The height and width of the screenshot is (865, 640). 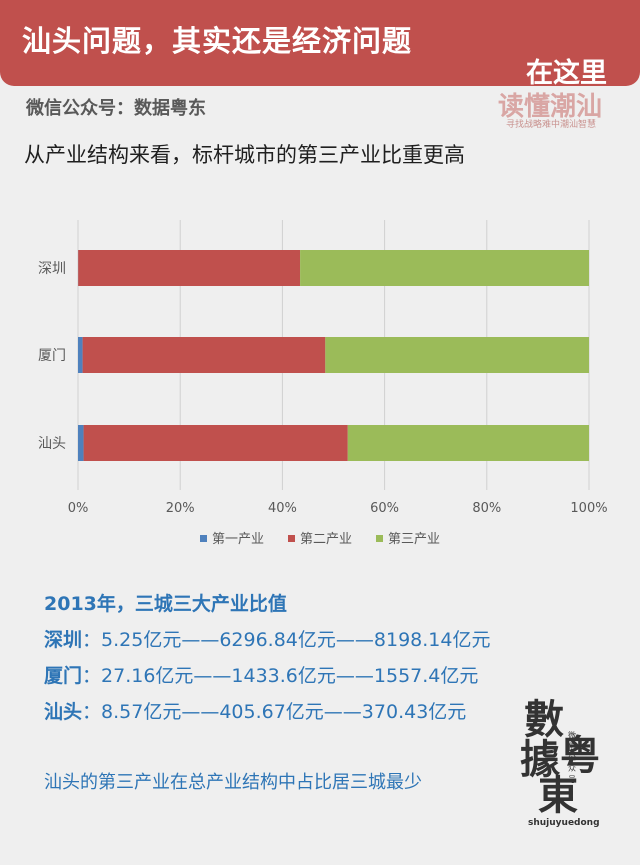 I want to click on stat-values: ：27.16亿元——1433.6亿元——1557.4亿元, so click(x=280, y=676).